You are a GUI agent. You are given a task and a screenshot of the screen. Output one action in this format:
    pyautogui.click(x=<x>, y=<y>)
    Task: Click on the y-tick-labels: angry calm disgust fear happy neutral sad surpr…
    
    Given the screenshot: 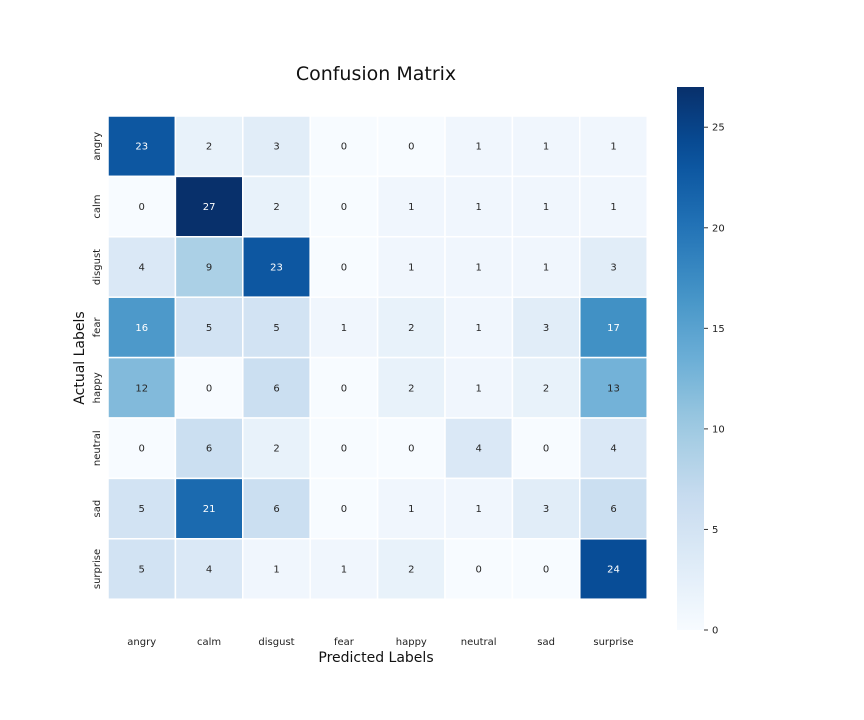 What is the action you would take?
    pyautogui.click(x=97, y=360)
    